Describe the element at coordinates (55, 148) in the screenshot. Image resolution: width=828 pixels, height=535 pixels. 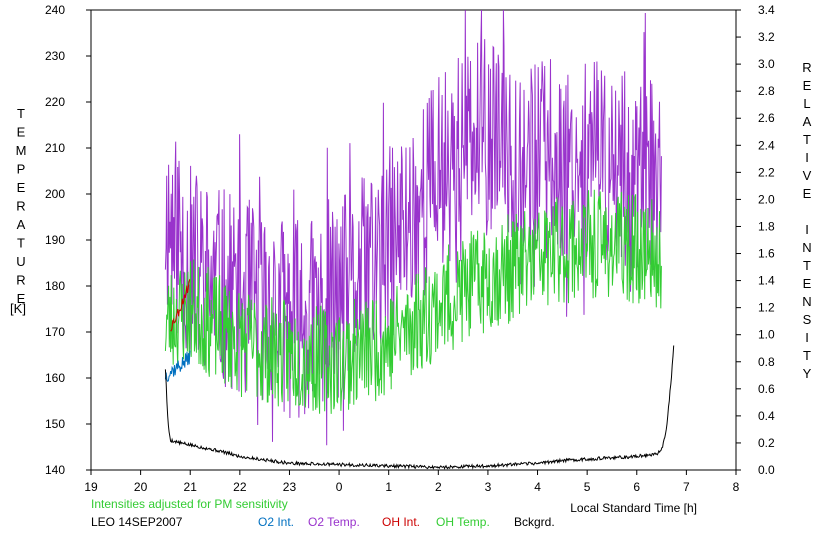
I see `left-tick-label: 210` at that location.